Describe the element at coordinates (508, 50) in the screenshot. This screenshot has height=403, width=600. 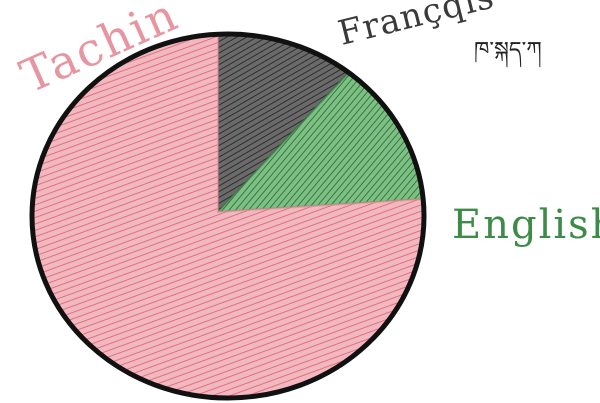
I see `tibetan-script-annotation: ཁ་སྐད་ཀ` at that location.